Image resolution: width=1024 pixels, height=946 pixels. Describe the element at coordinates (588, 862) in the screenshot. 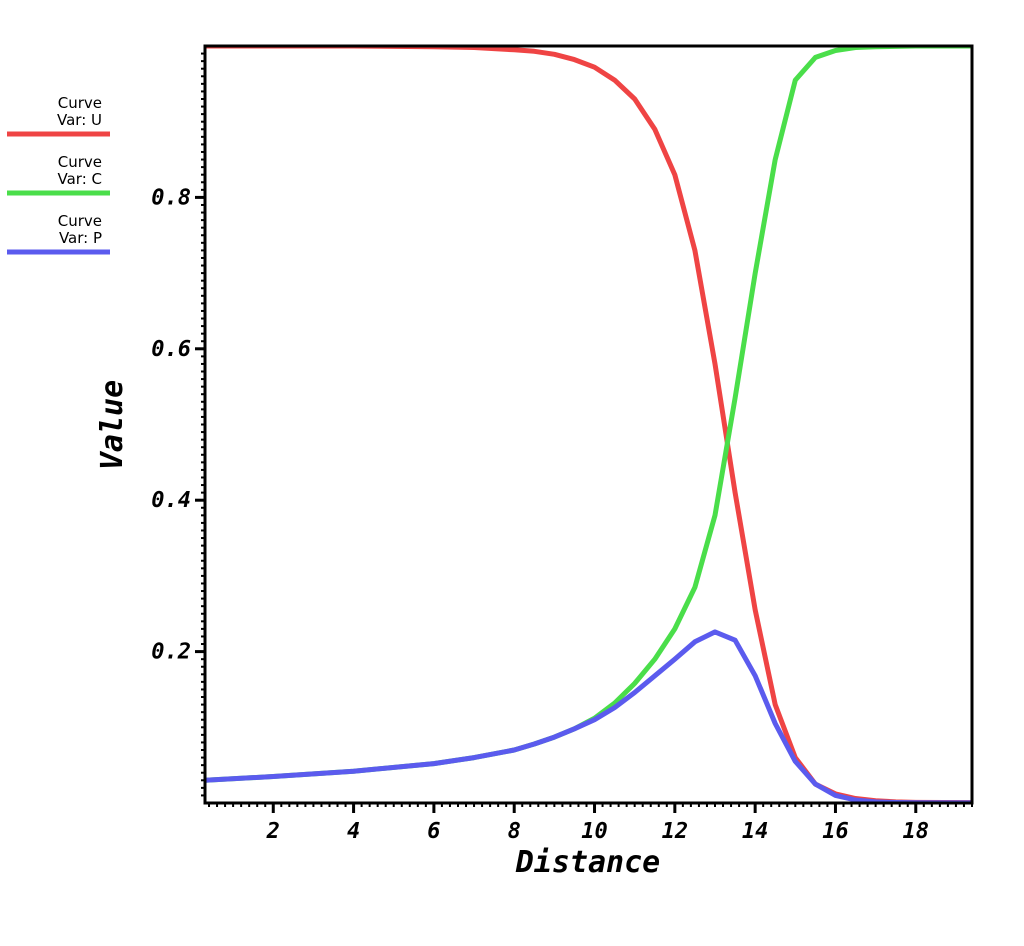

I see `x-axis-title: Distance` at that location.